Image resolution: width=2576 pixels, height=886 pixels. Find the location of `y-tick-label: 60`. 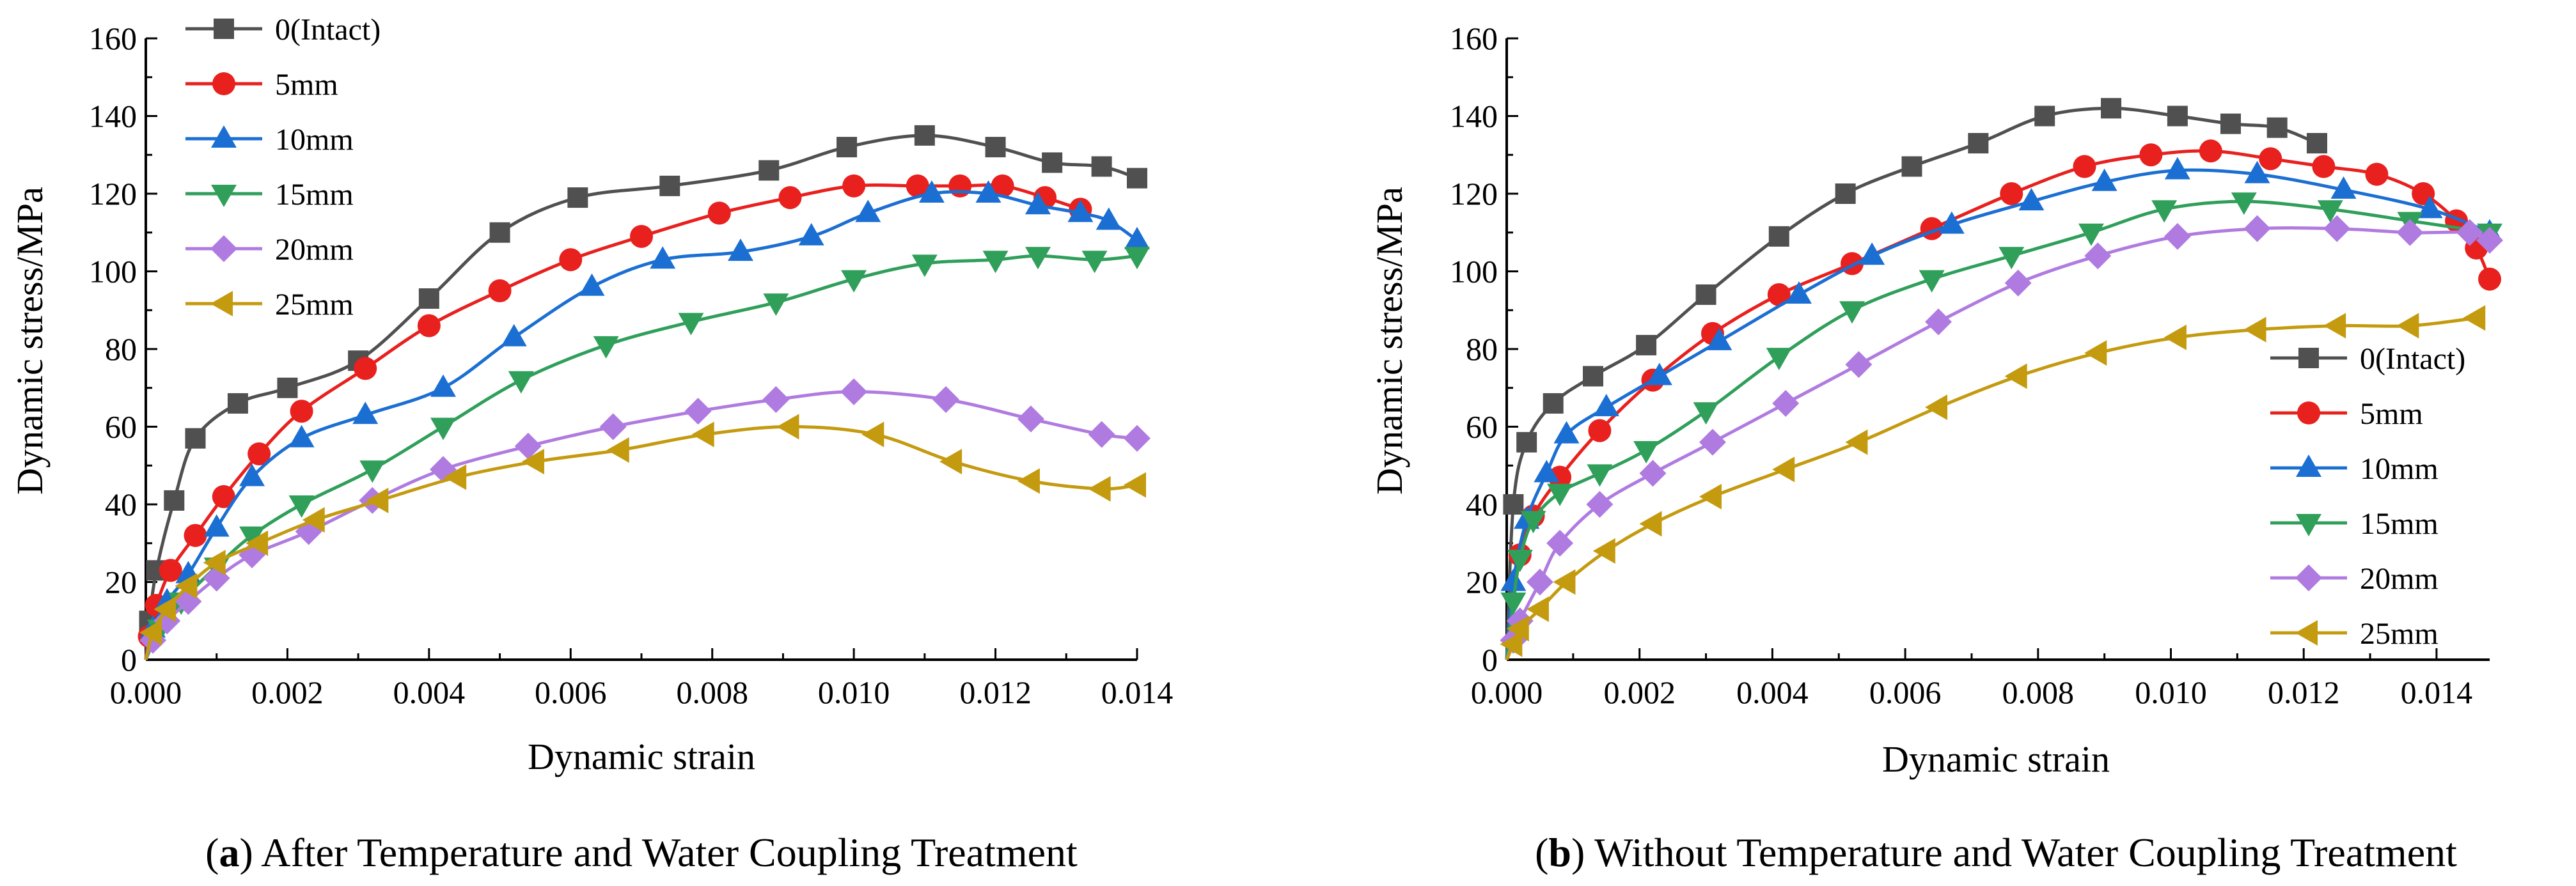

y-tick-label: 60 is located at coordinates (1482, 427).